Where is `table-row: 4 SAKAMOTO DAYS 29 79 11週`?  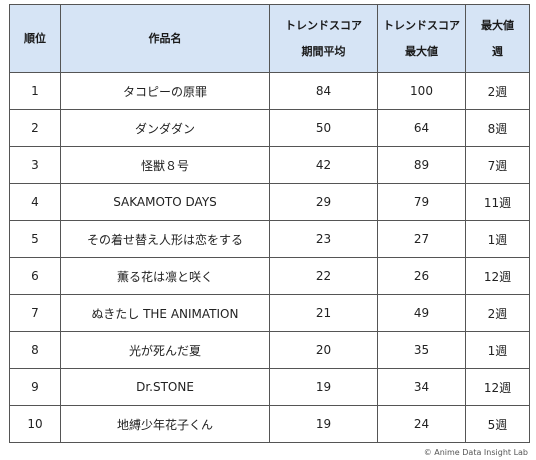
table-row: 4 SAKAMOTO DAYS 29 79 11週 is located at coordinates (269, 202).